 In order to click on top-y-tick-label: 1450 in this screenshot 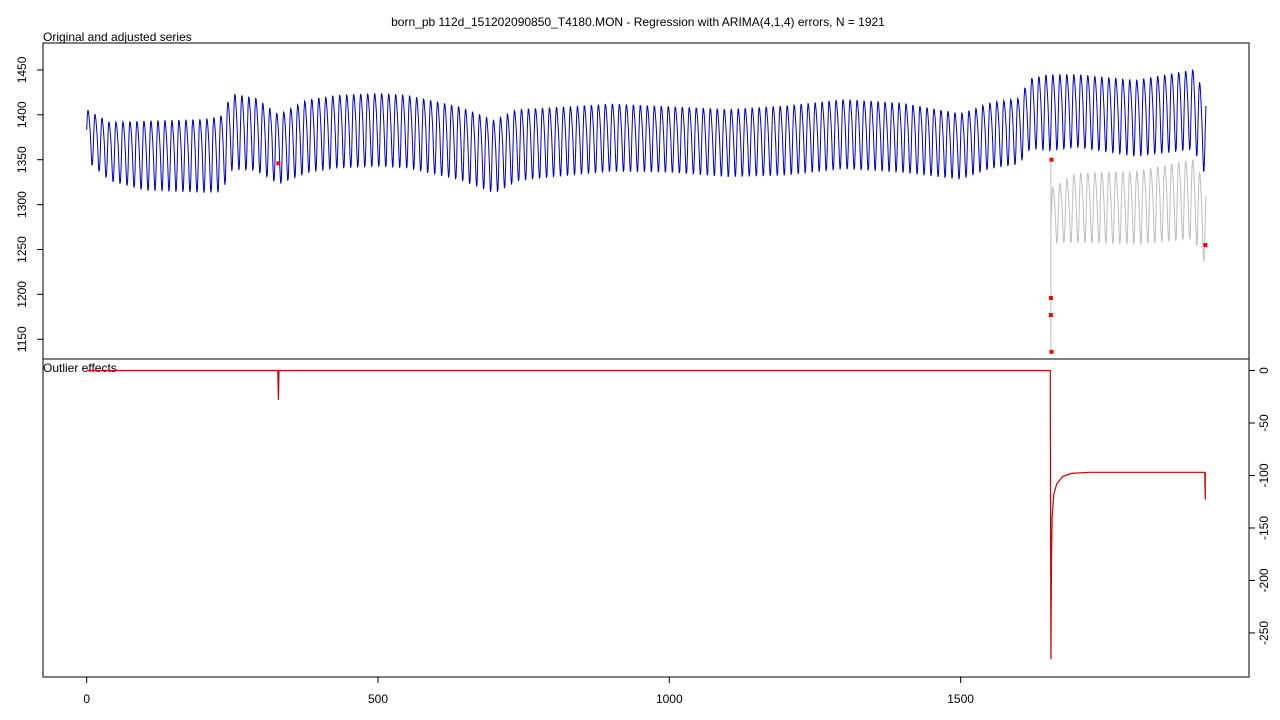, I will do `click(22, 69)`.